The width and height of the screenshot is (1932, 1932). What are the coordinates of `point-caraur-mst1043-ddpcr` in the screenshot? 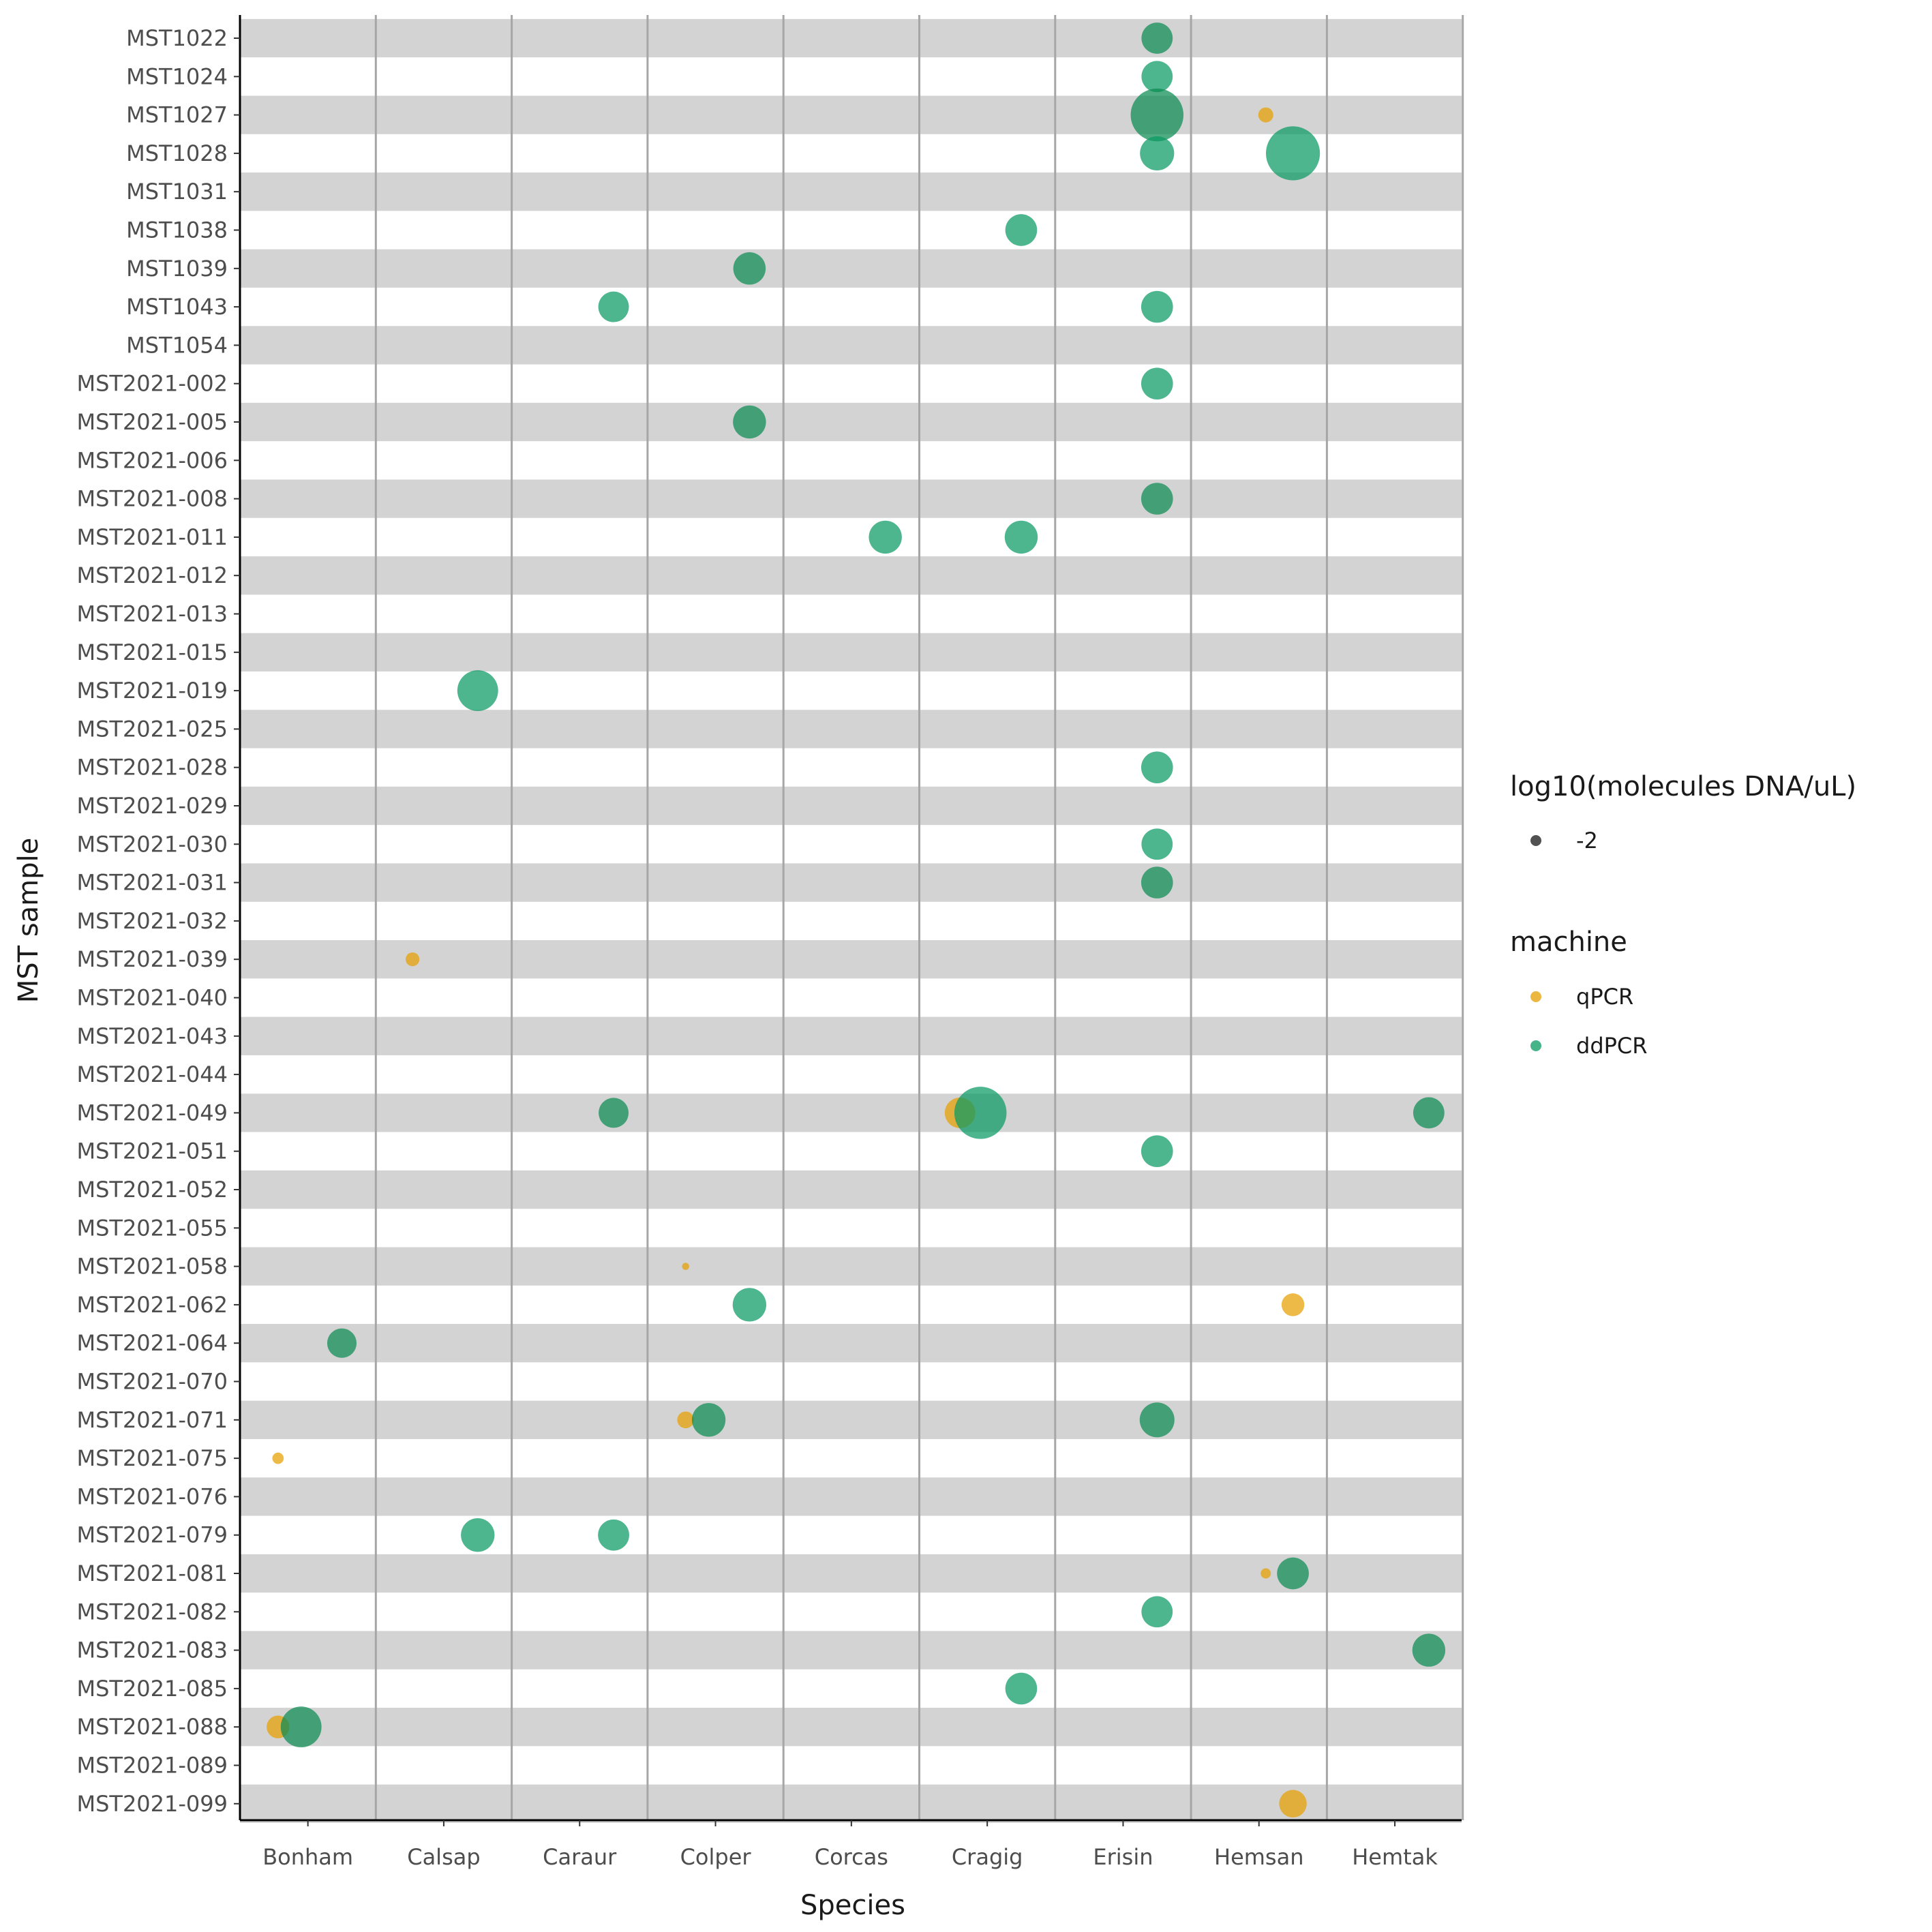 It's located at (613, 307).